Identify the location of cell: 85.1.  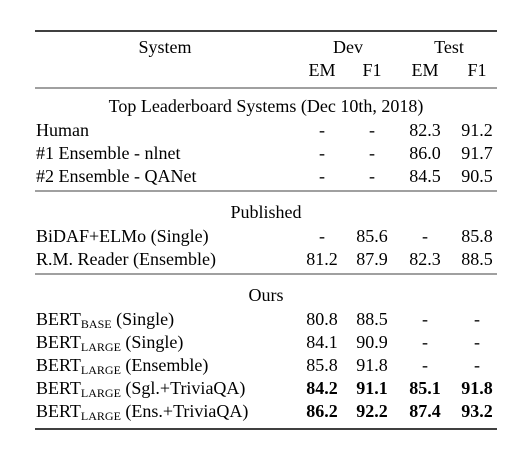
(425, 388).